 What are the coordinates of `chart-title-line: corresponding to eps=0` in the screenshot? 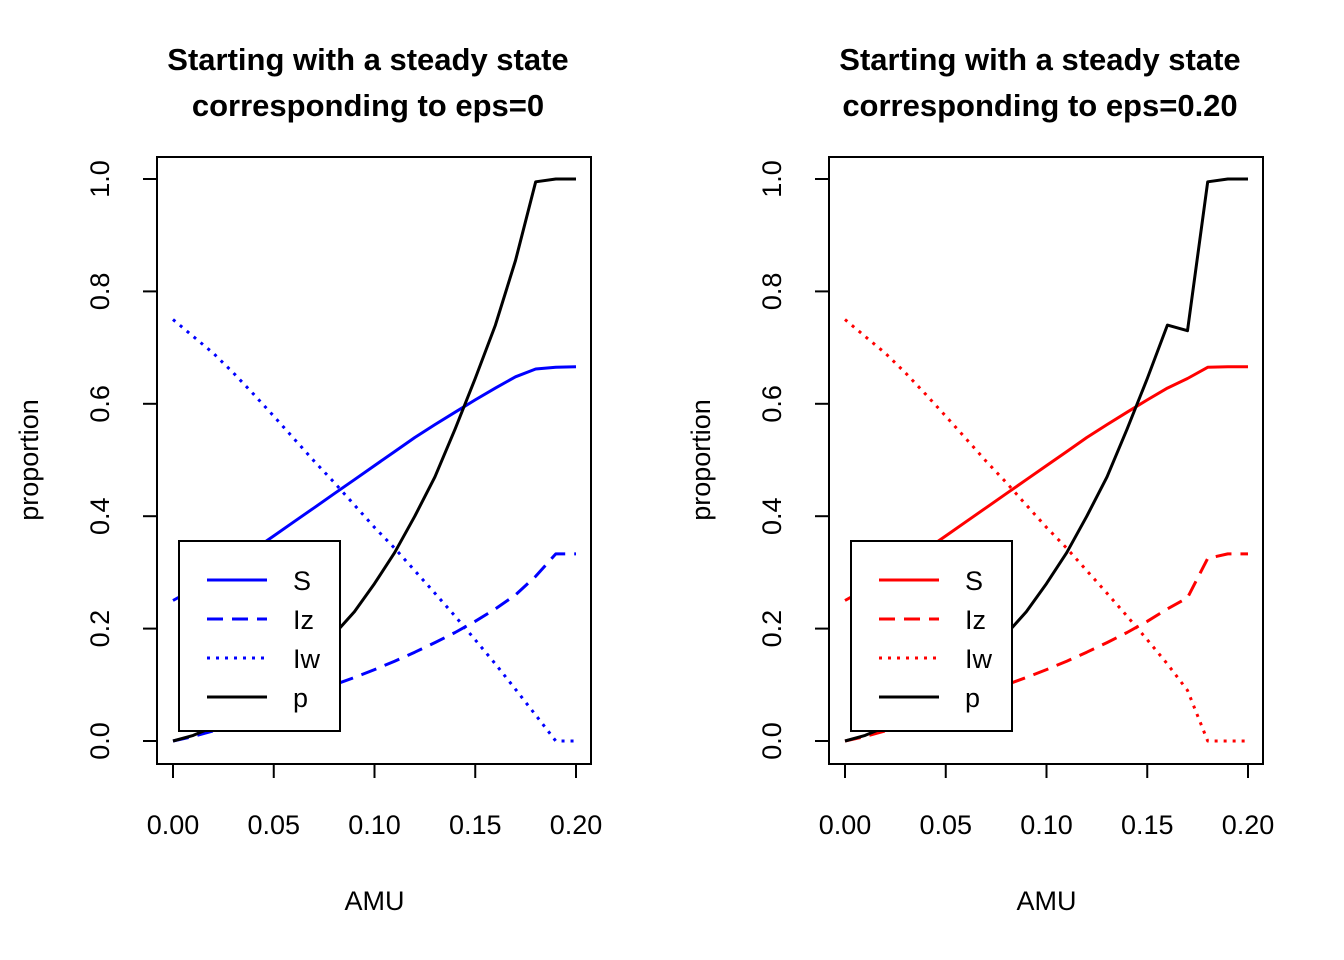 It's located at (368, 105).